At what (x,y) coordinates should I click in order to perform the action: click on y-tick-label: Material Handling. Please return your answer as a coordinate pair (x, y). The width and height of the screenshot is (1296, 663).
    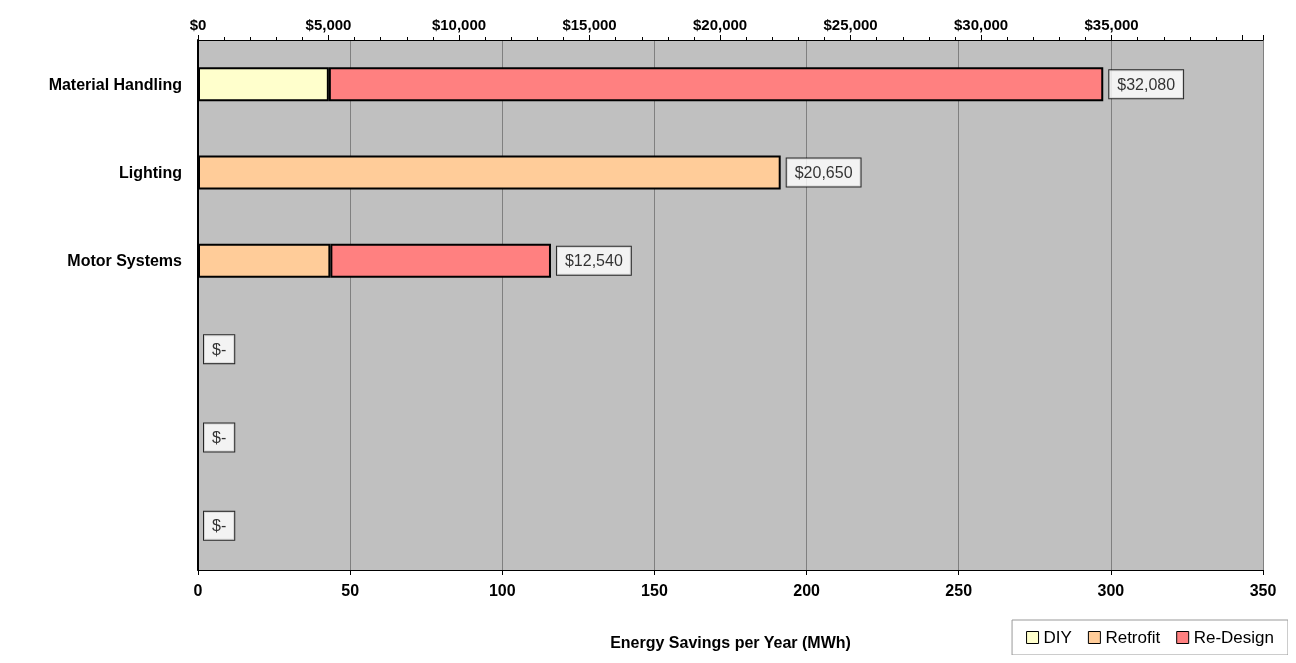
    Looking at the image, I should click on (115, 84).